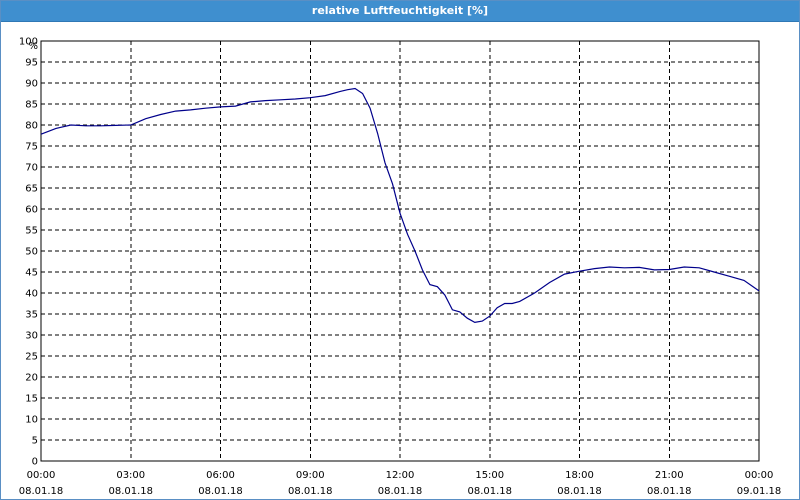  I want to click on y-tick-label: 20, so click(31, 378).